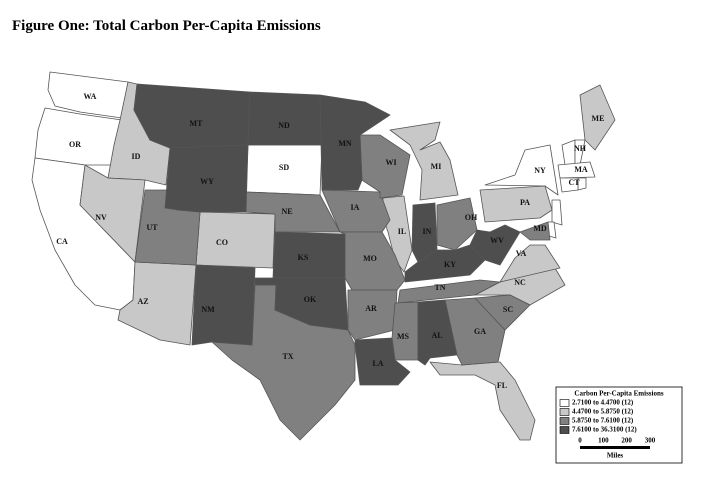  Describe the element at coordinates (62, 241) in the screenshot. I see `state-label: CA` at that location.